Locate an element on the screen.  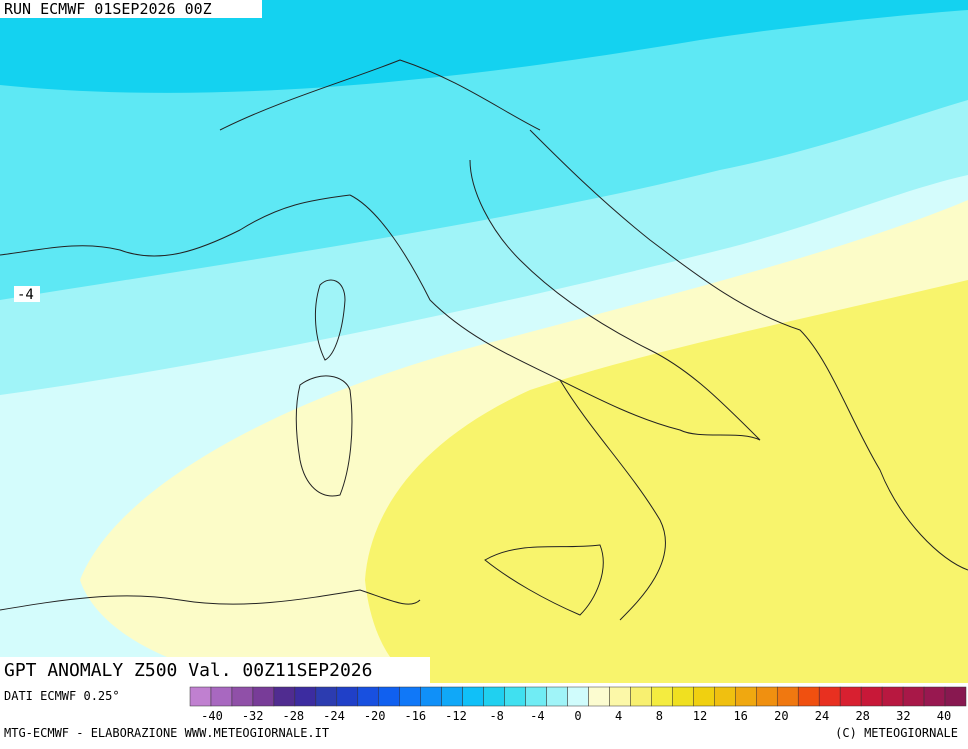
colorbar-label: 16 is located at coordinates (740, 716).